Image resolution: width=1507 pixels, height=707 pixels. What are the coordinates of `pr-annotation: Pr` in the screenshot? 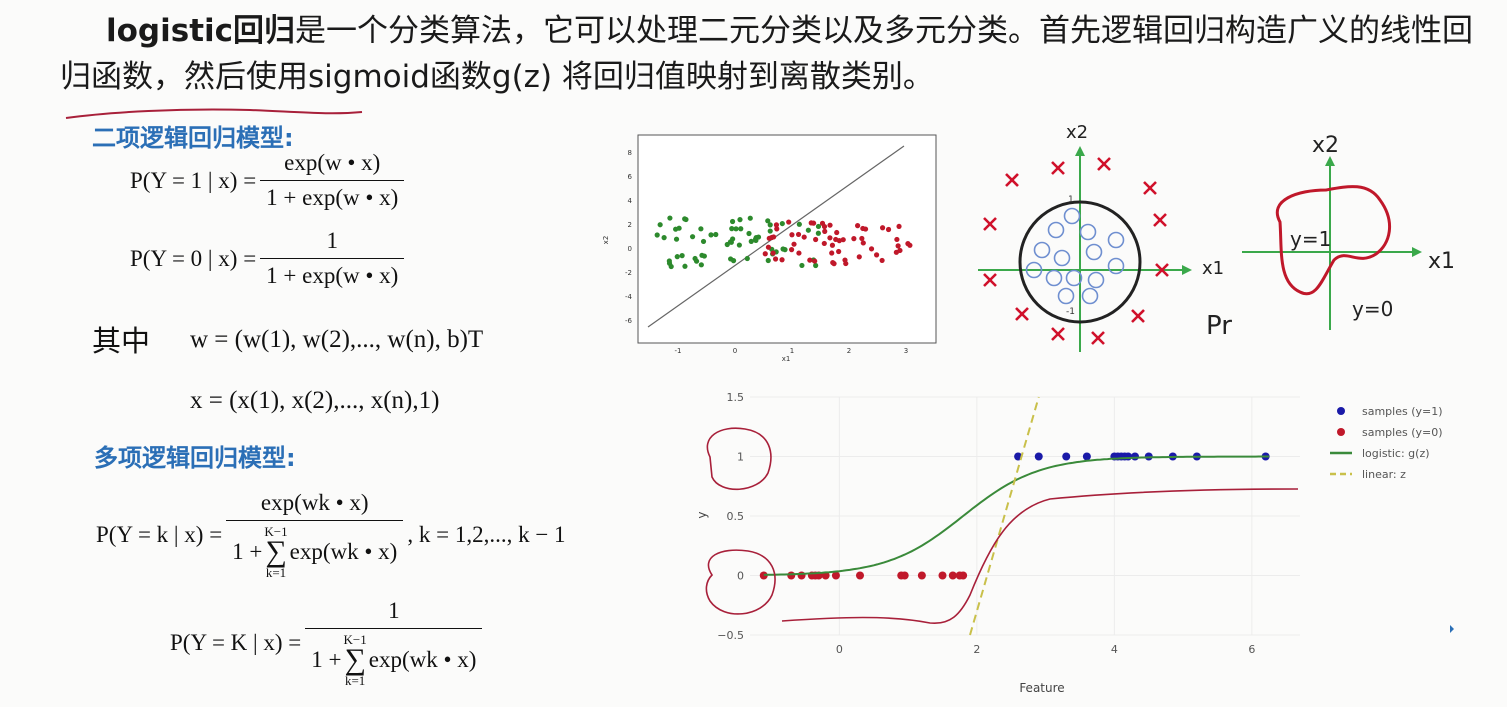 It's located at (1219, 326).